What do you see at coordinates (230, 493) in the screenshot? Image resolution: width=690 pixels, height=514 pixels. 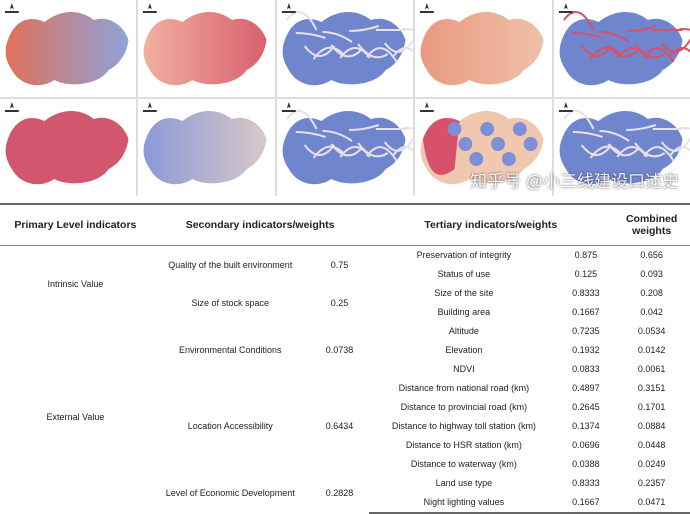 I see `secondary-name: Level of Economic Development` at bounding box center [230, 493].